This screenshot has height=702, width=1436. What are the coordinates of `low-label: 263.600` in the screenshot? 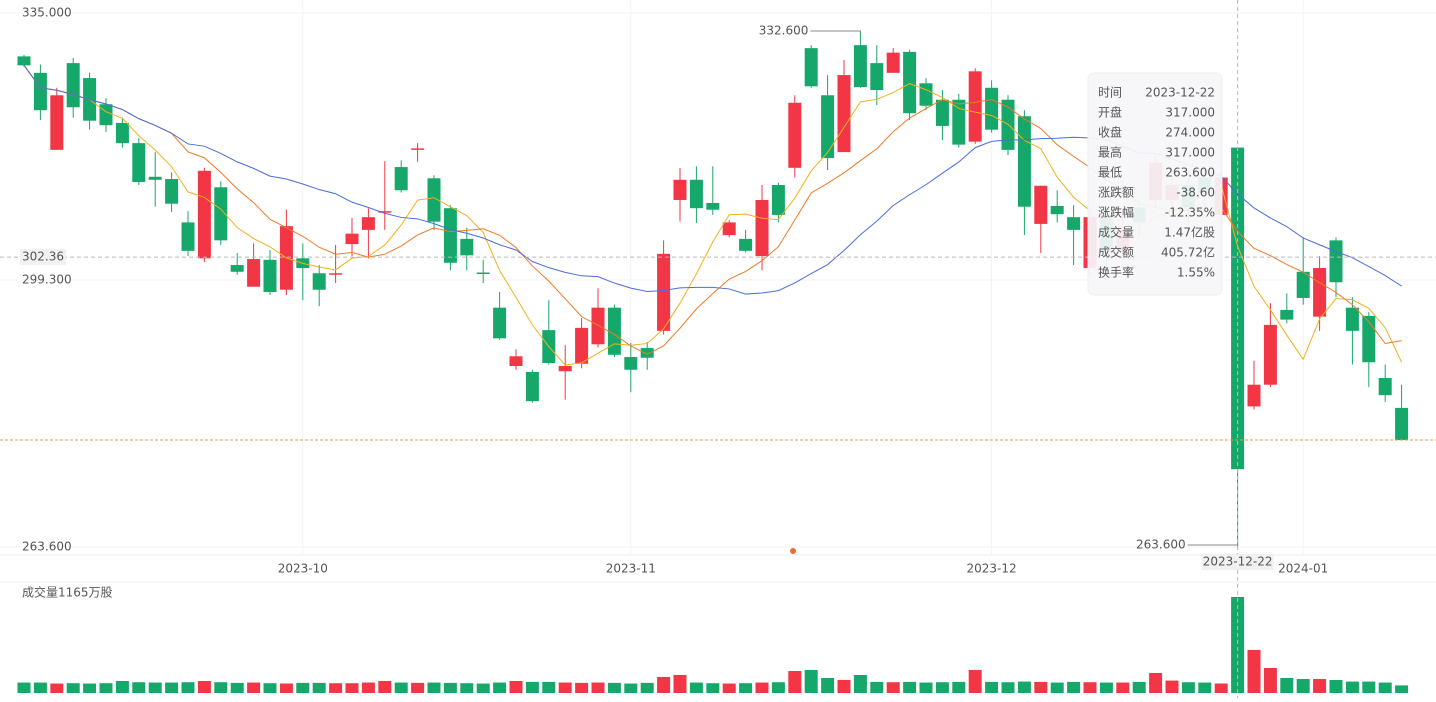 It's located at (1161, 545).